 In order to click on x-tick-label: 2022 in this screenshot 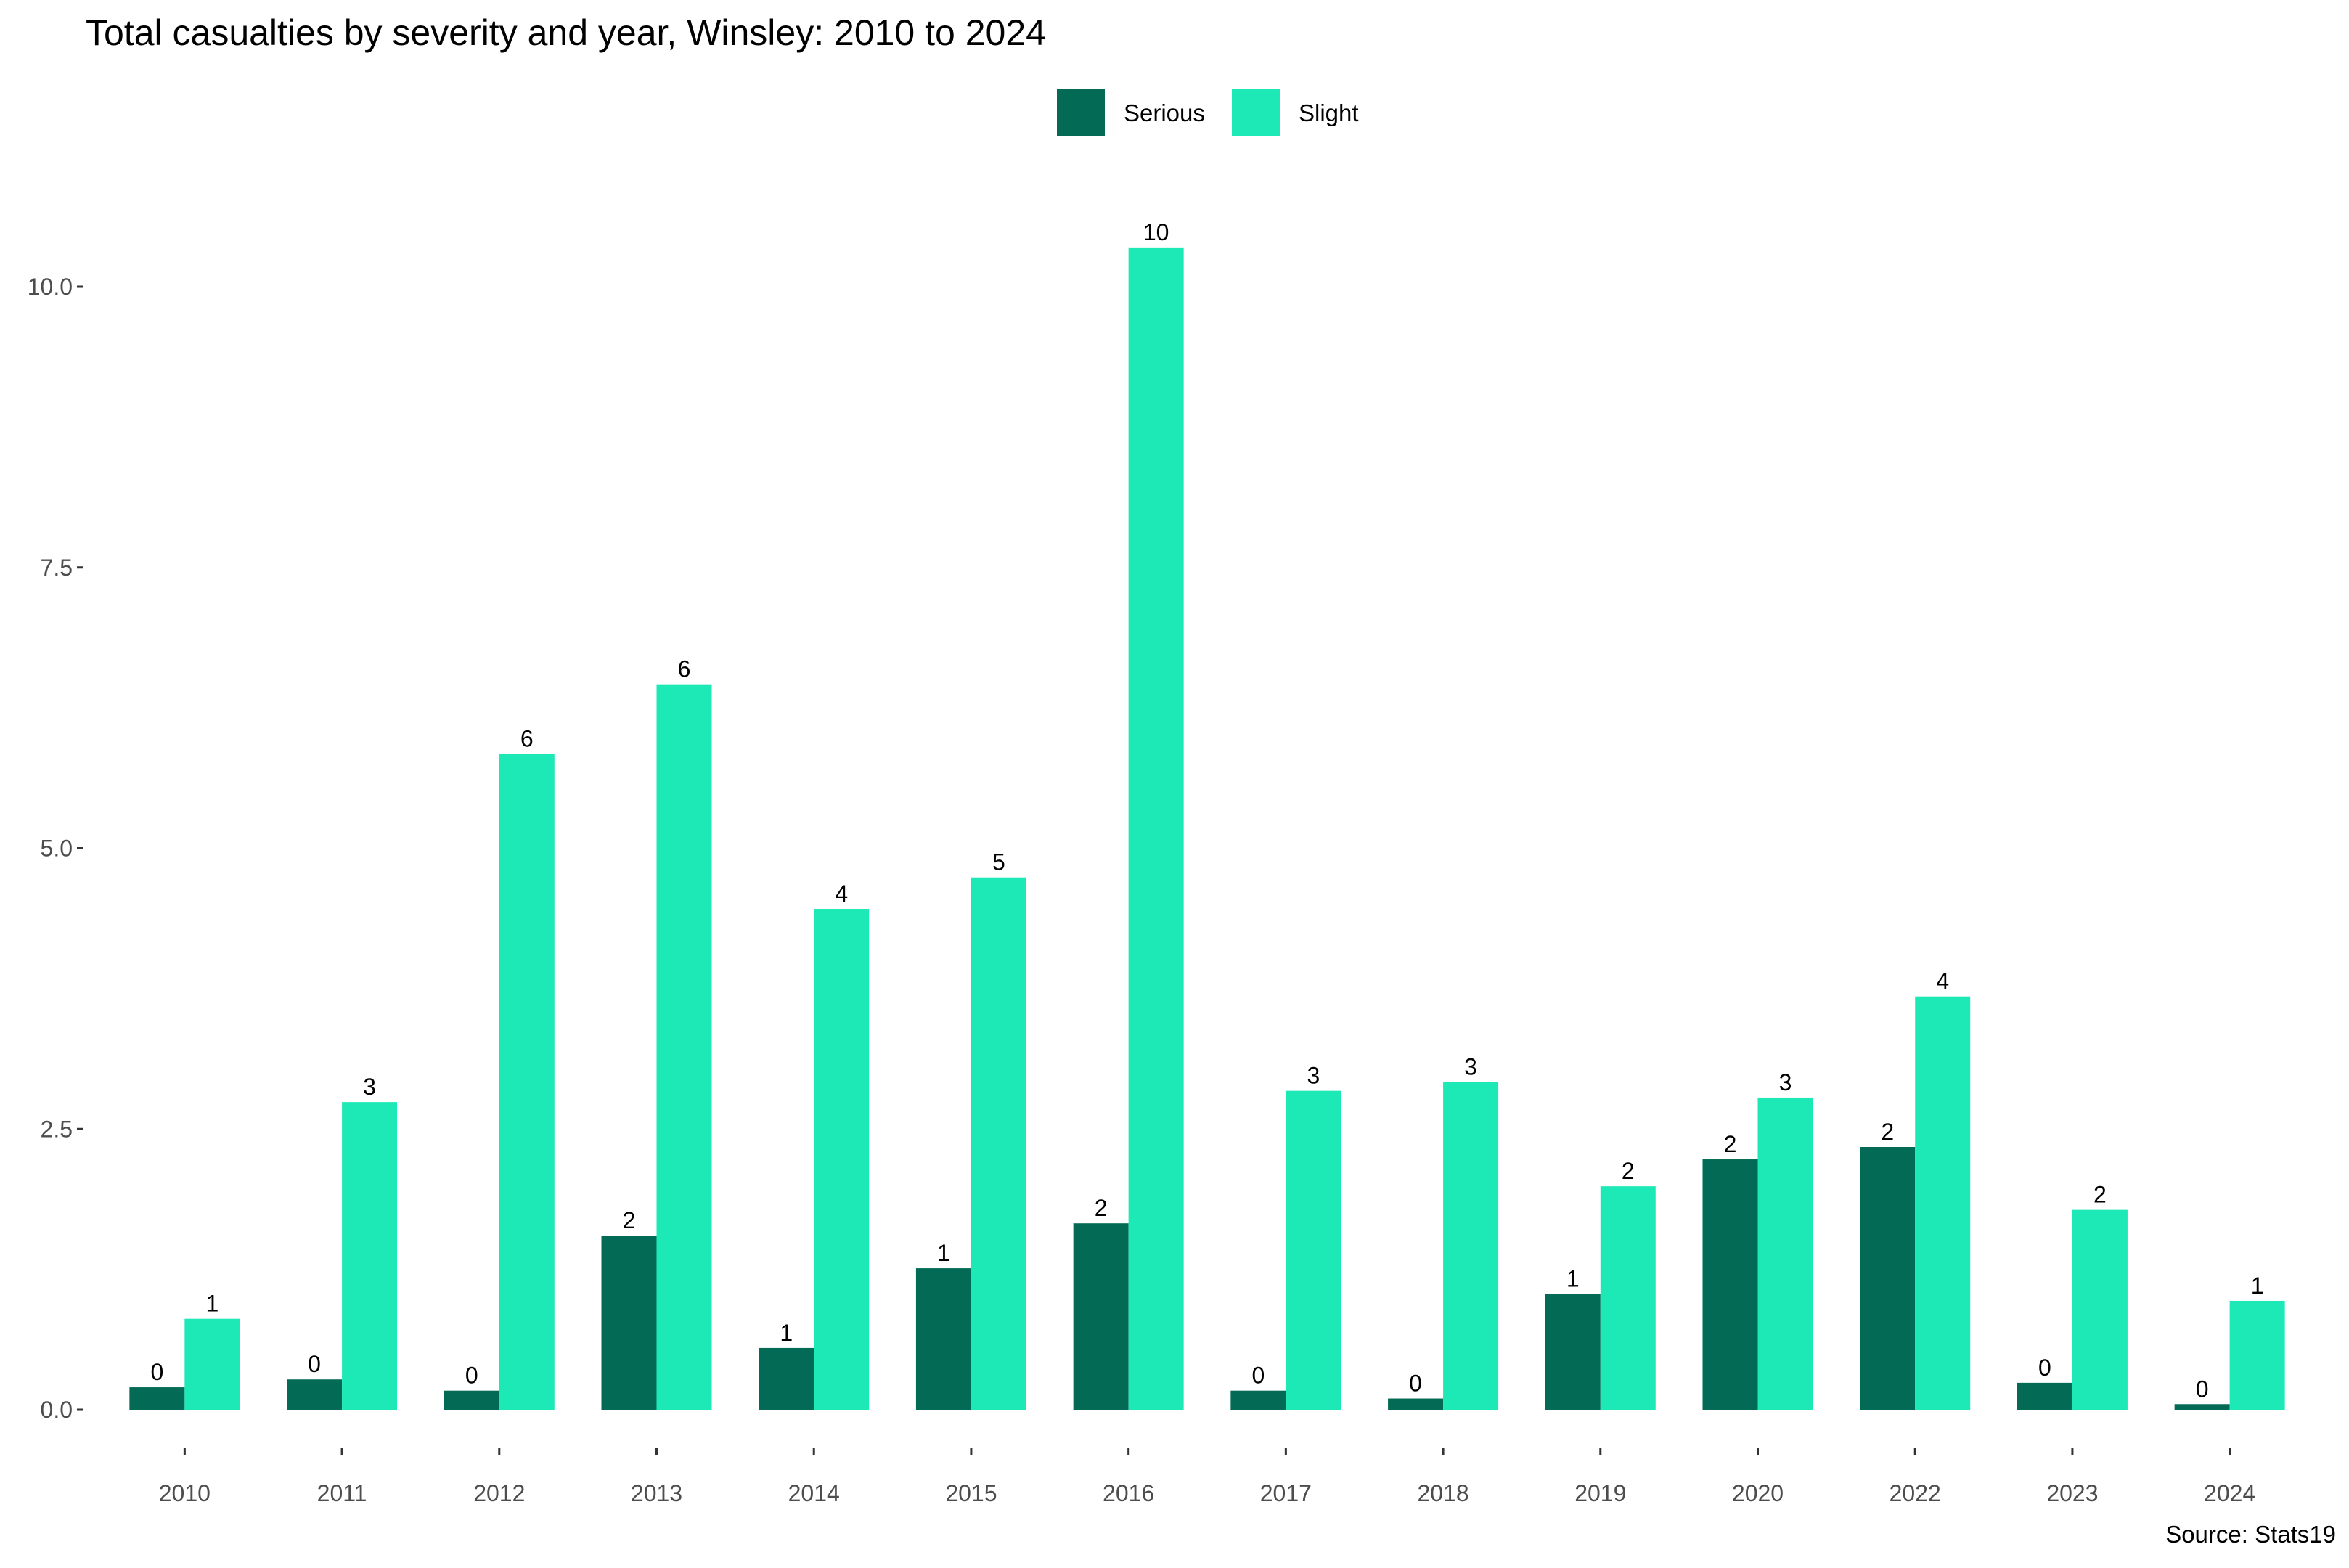, I will do `click(1915, 1493)`.